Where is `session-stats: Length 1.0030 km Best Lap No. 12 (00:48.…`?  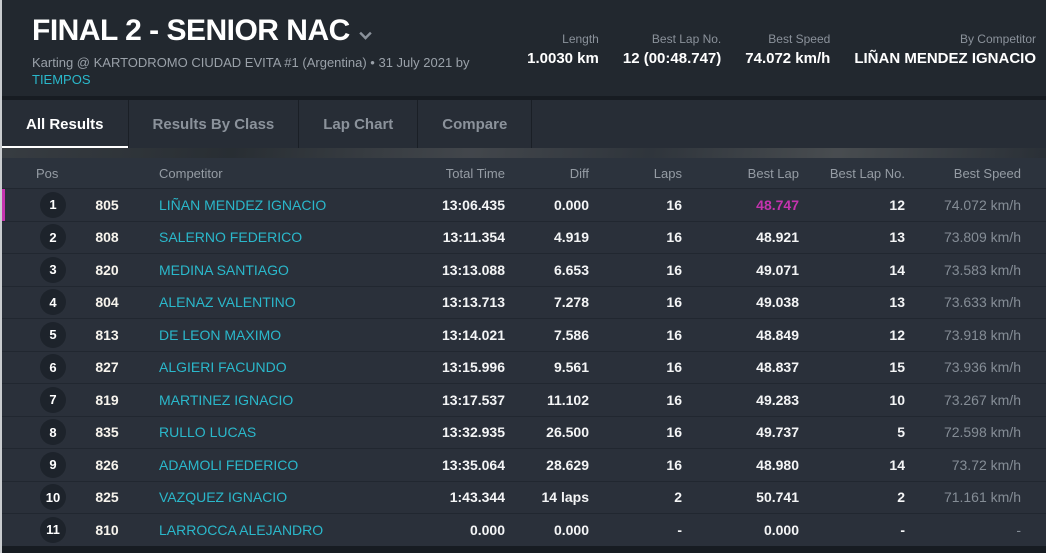
session-stats: Length 1.0030 km Best Lap No. 12 (00:48.… is located at coordinates (786, 48).